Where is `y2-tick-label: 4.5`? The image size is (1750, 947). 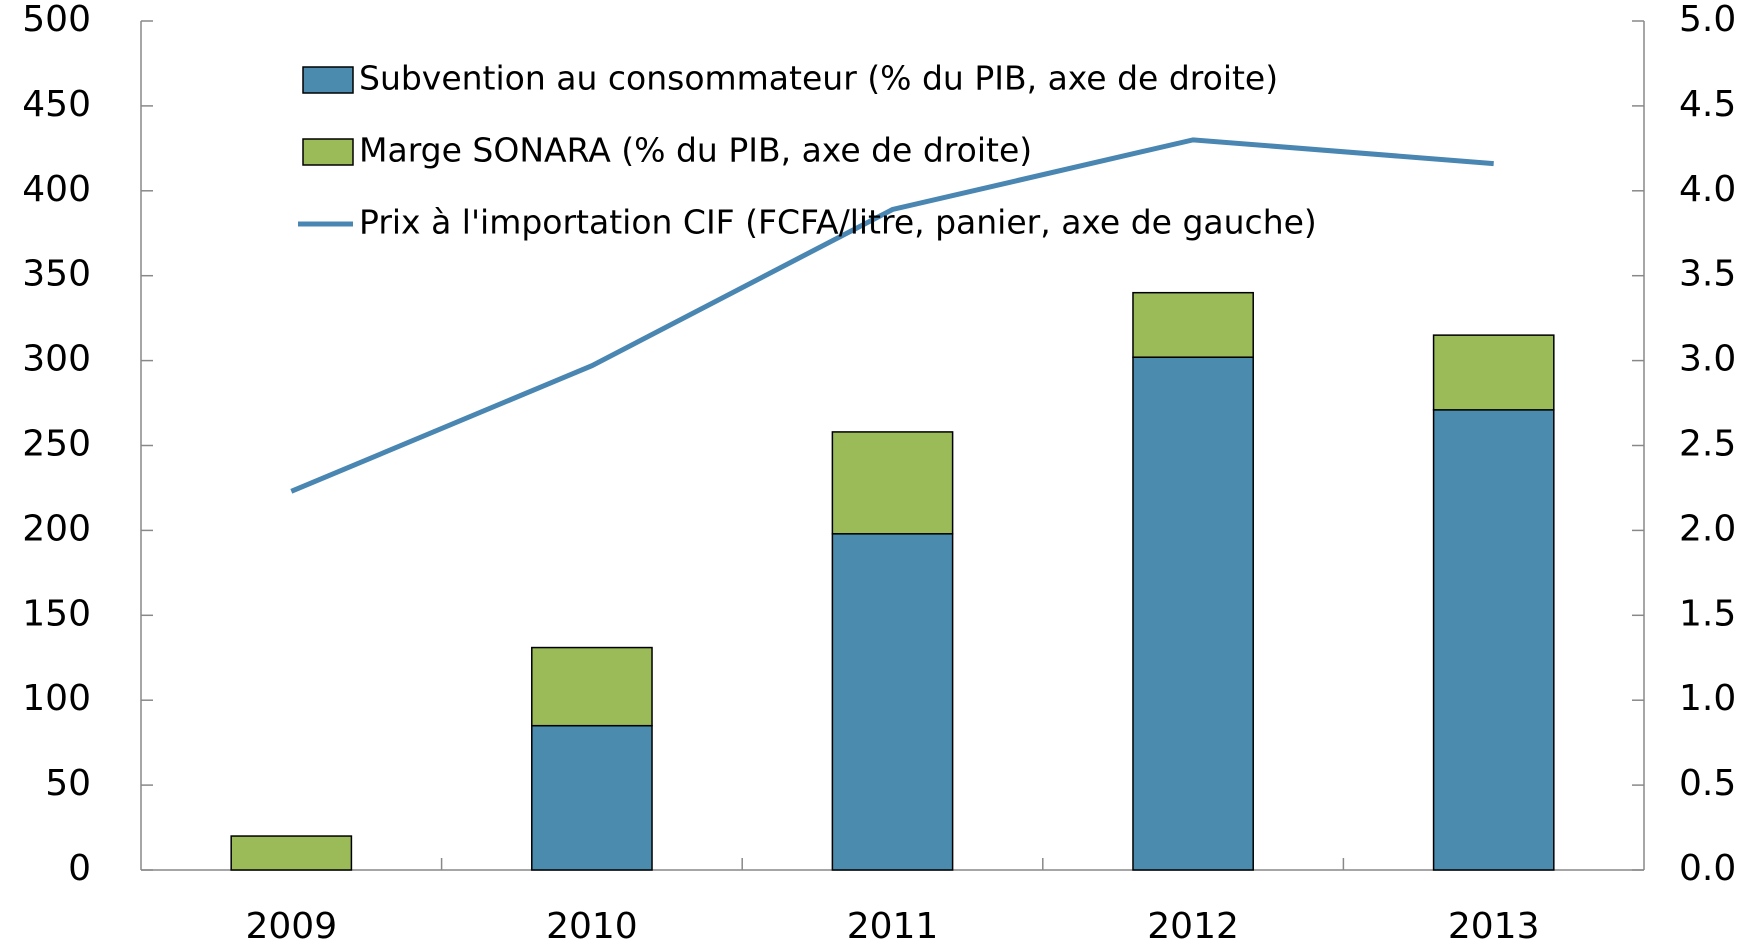
y2-tick-label: 4.5 is located at coordinates (1707, 104).